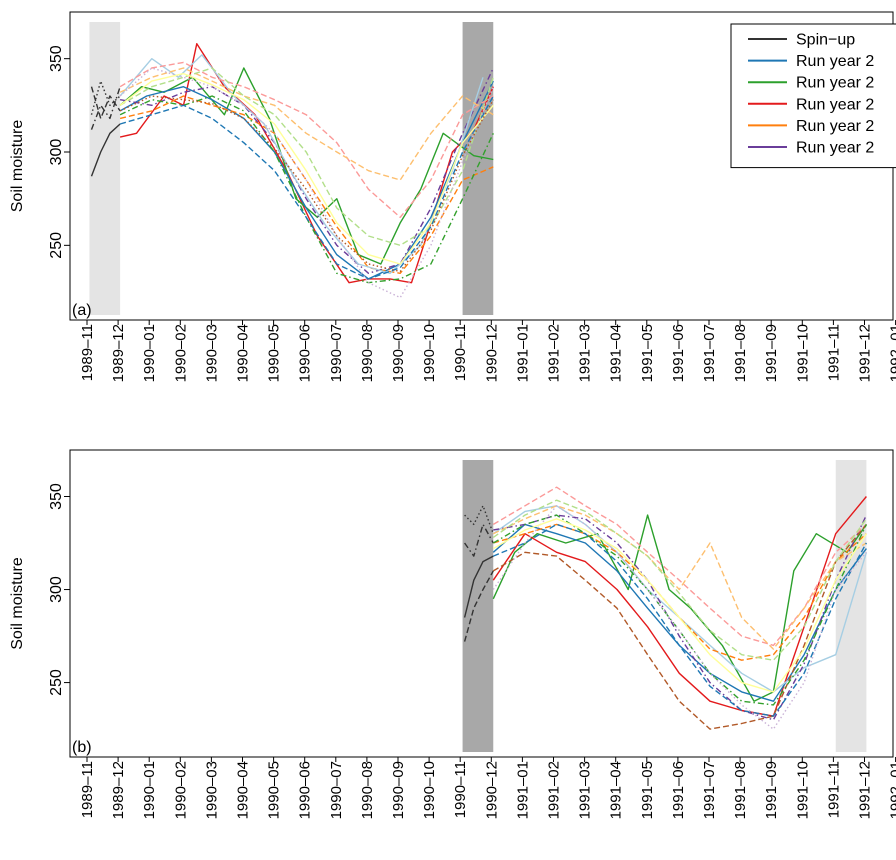 The height and width of the screenshot is (860, 896). I want to click on x-tick-label-15: 1991–02, so click(554, 353).